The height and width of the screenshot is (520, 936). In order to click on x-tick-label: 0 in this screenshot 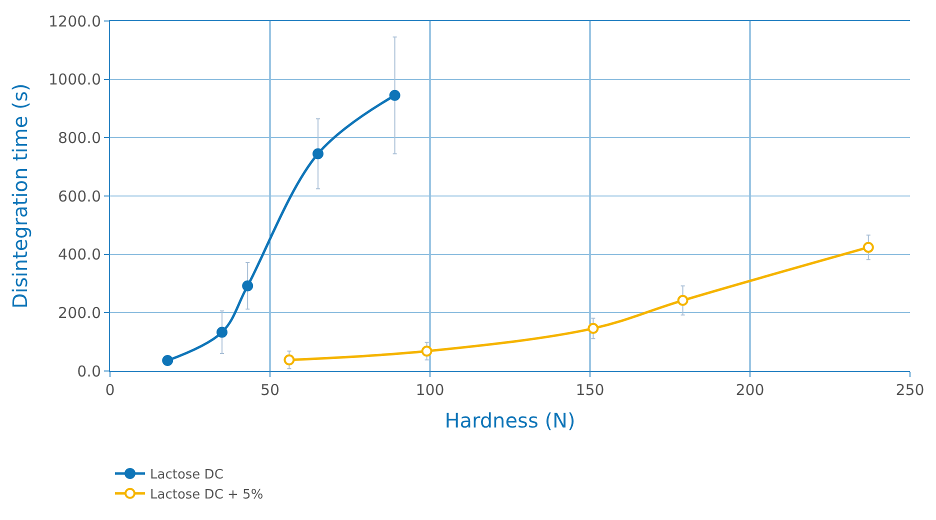, I will do `click(110, 390)`.